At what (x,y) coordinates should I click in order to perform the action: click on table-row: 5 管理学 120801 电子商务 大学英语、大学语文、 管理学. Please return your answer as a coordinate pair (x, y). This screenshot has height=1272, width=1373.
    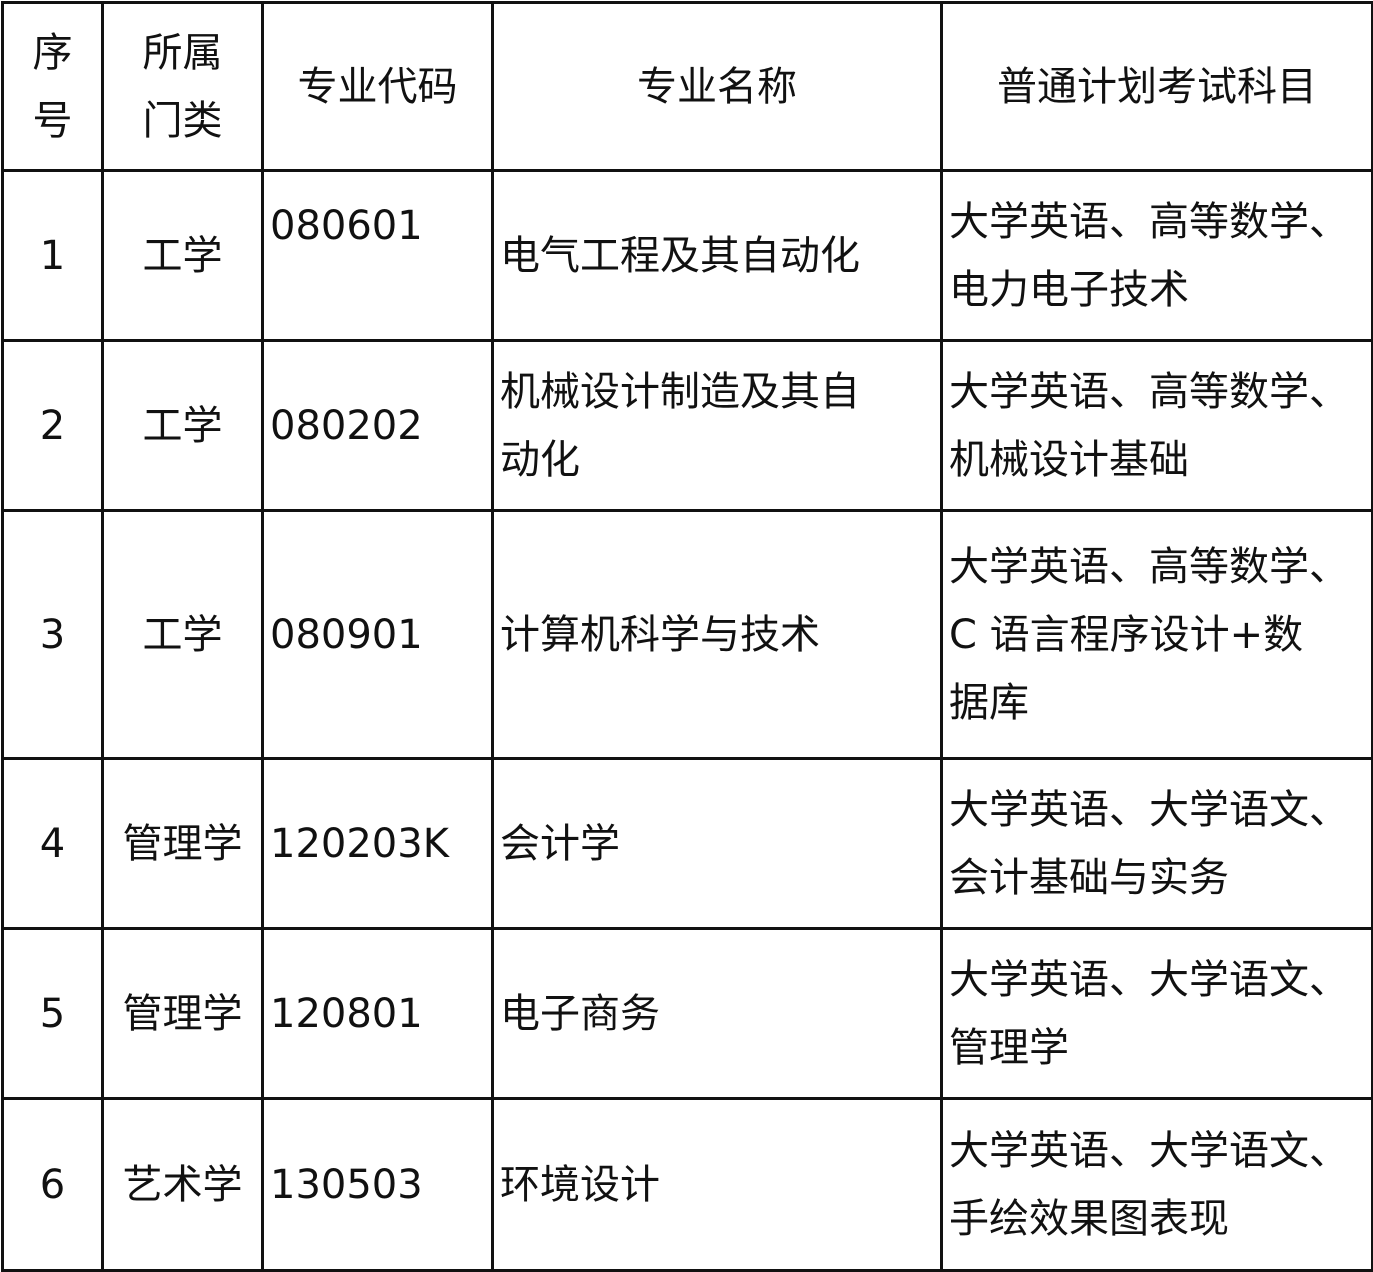
    Looking at the image, I should click on (687, 1013).